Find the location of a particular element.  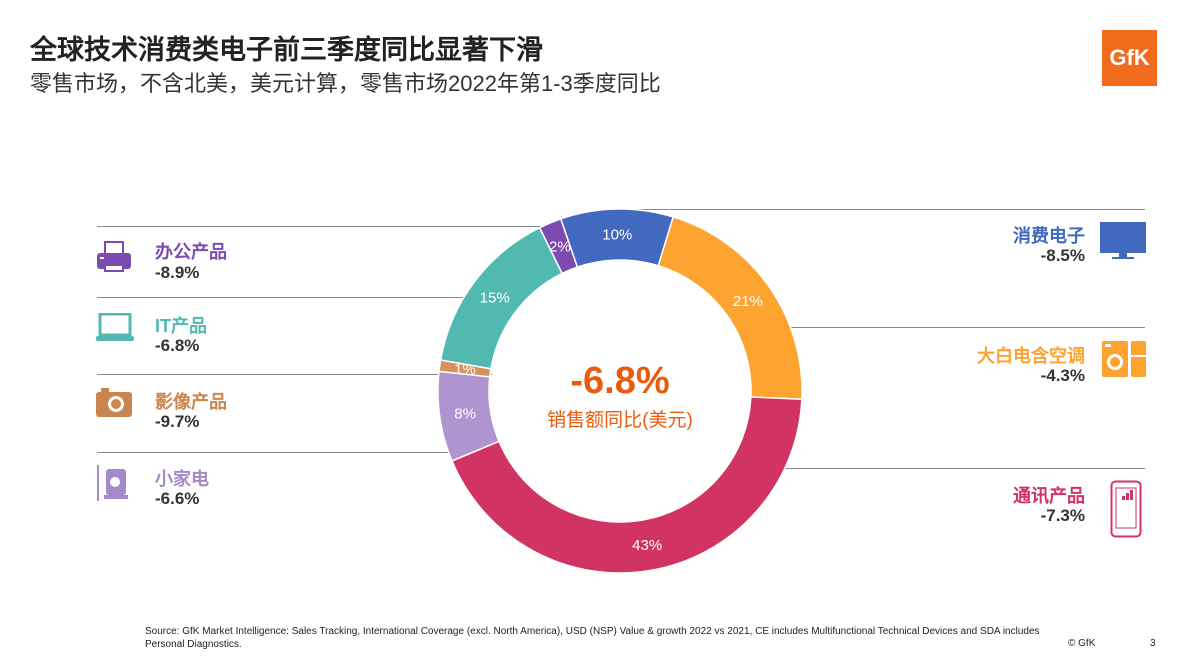

printer-icon is located at coordinates (114, 256).